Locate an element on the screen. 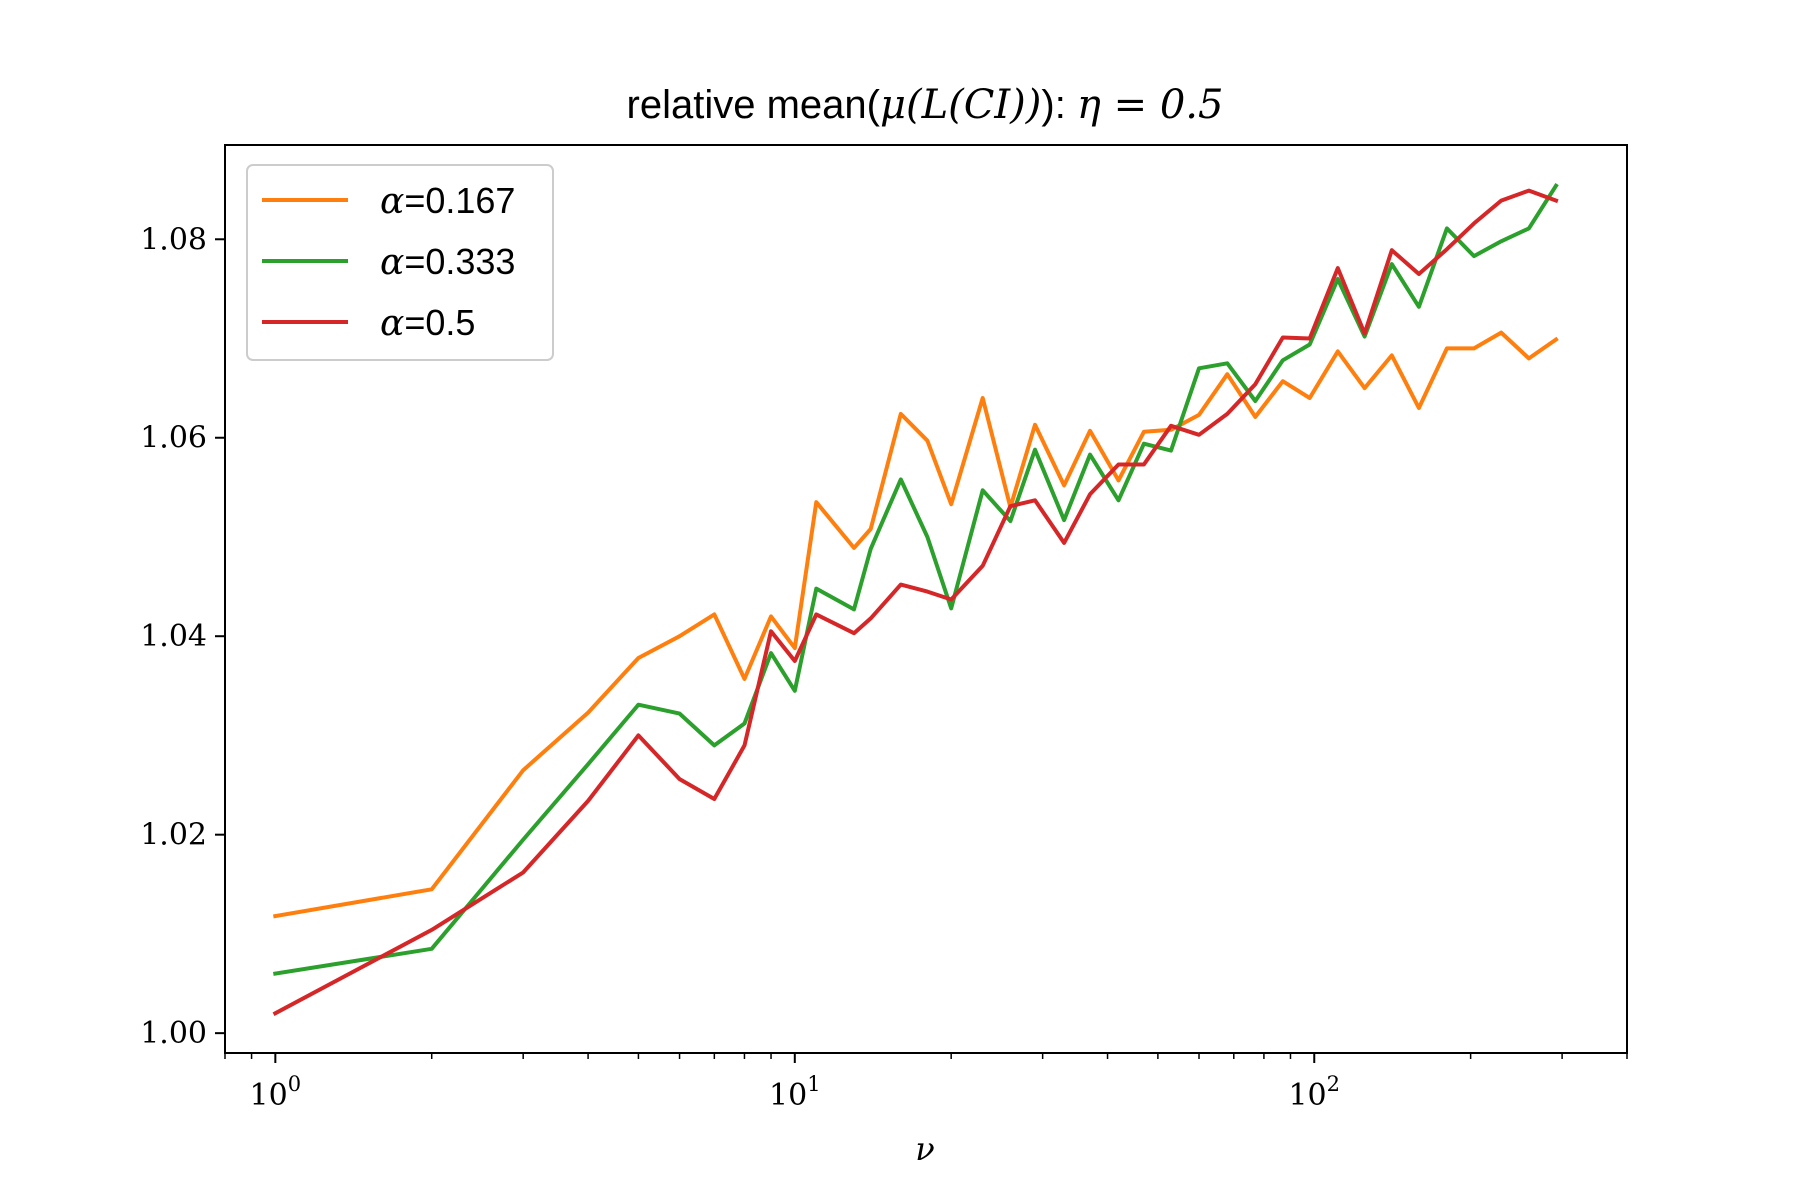 This screenshot has width=1800, height=1200. x-tick-label-1: 10¹ is located at coordinates (795, 1092).